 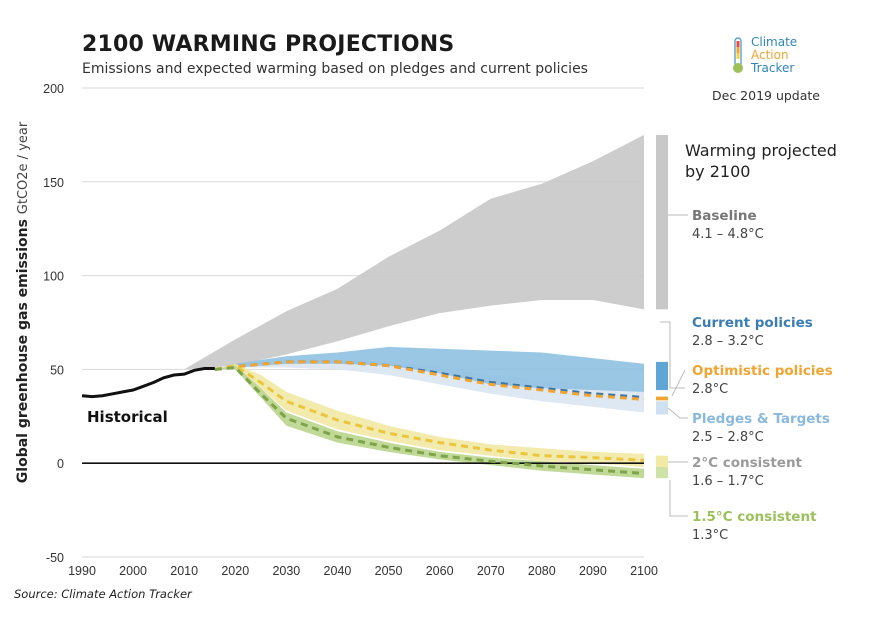 What do you see at coordinates (103, 594) in the screenshot?
I see `source-note: Source: Climate Action Tracker` at bounding box center [103, 594].